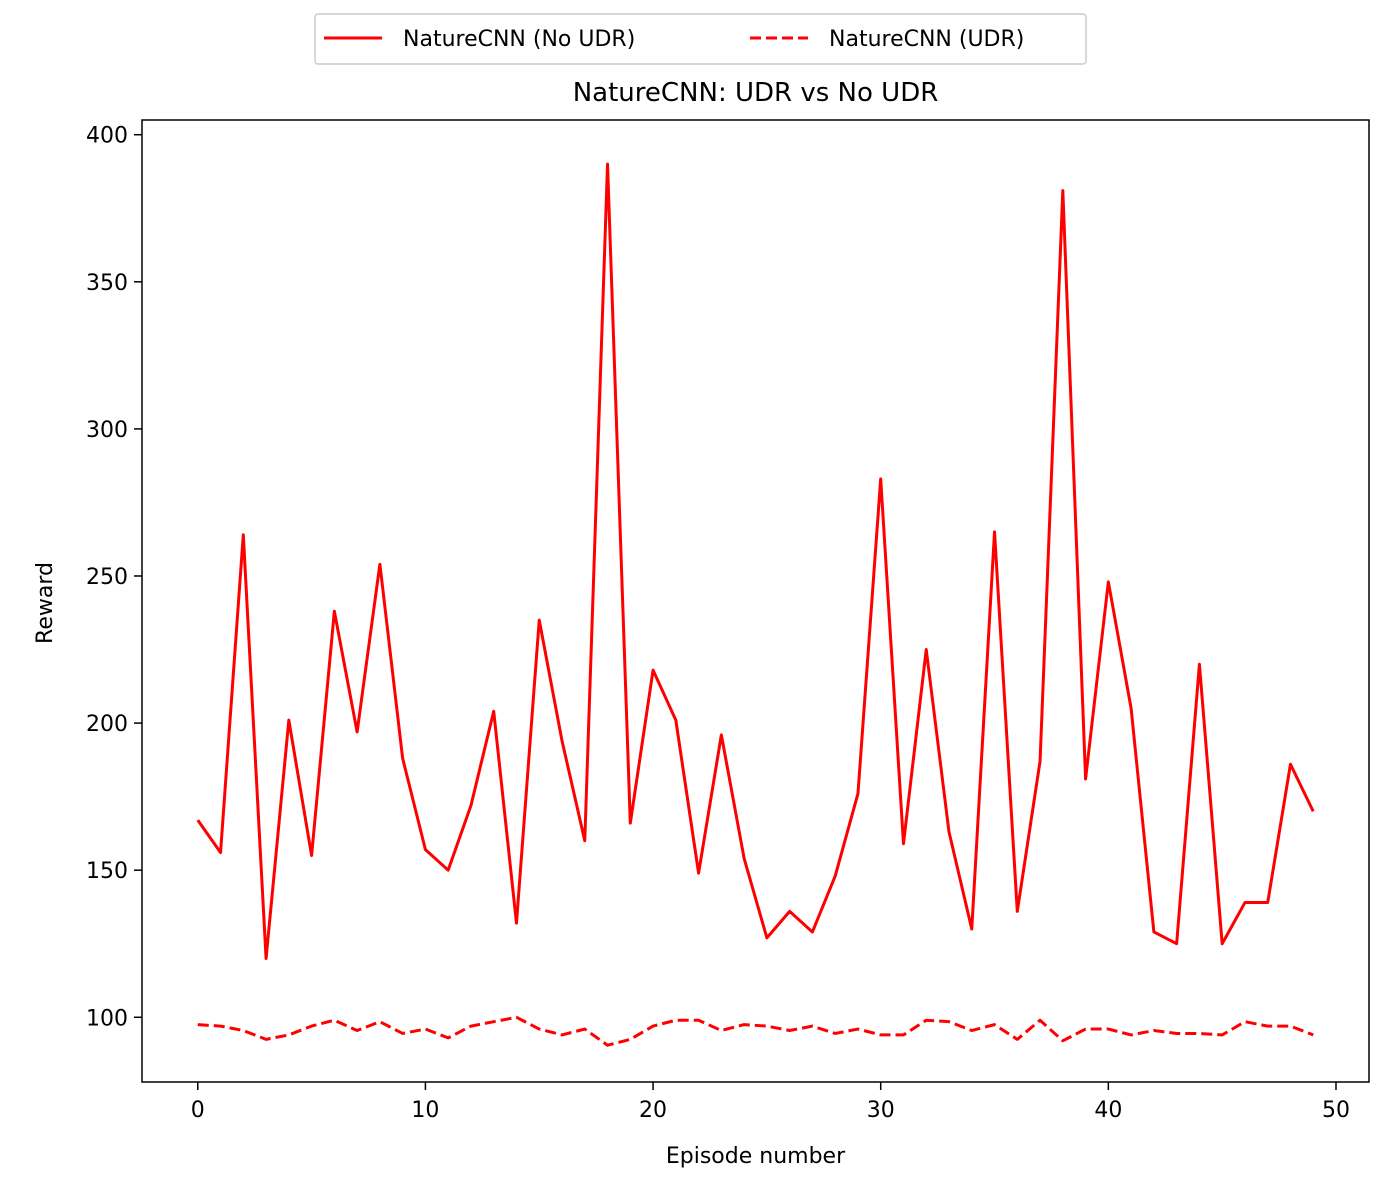  Describe the element at coordinates (653, 1110) in the screenshot. I see `x-tick-label: 20` at that location.